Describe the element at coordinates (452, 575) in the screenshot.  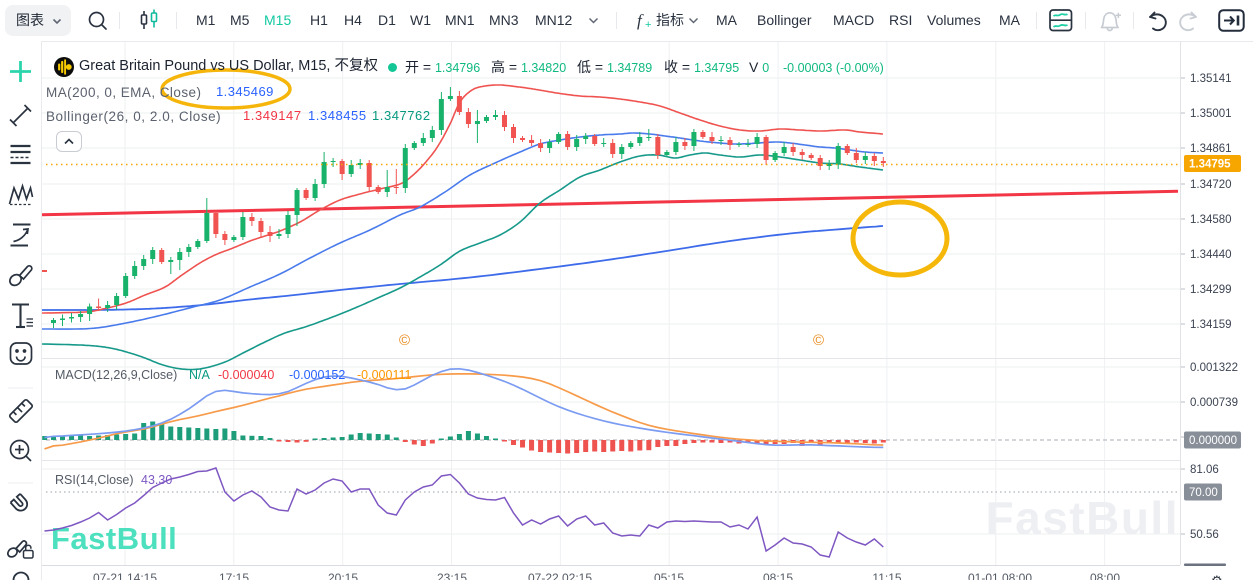
I see `svg-text: 23:15` at that location.